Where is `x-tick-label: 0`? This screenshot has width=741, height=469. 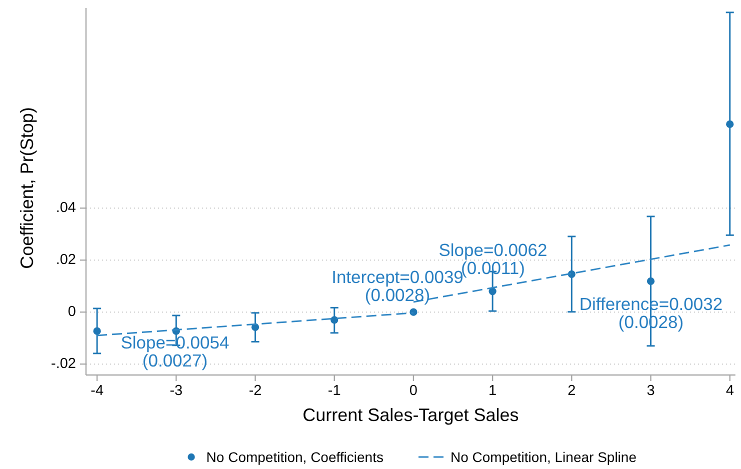
x-tick-label: 0 is located at coordinates (413, 391).